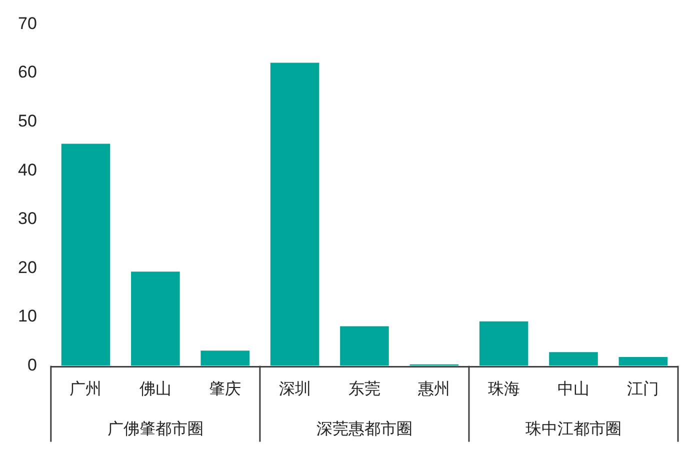 The image size is (700, 461). What do you see at coordinates (27, 267) in the screenshot?
I see `y-tick-label: 20` at bounding box center [27, 267].